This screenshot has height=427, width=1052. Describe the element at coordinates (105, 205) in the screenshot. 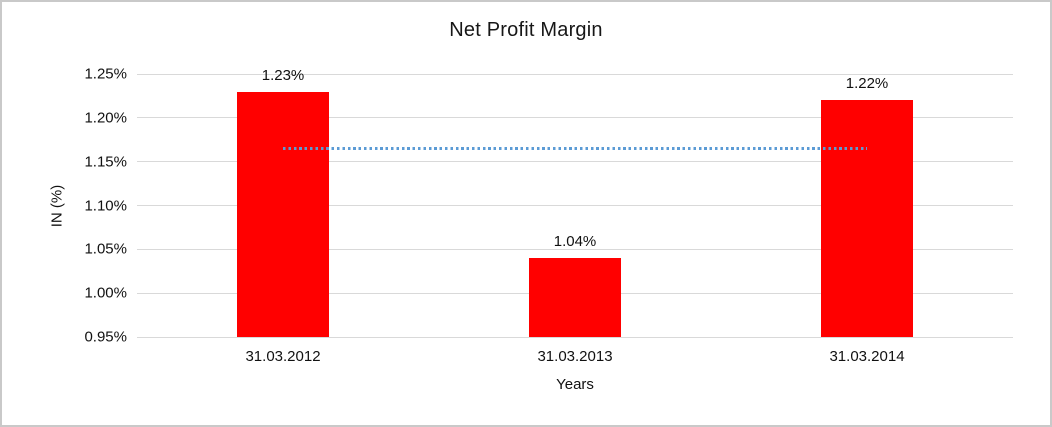

I see `y-tick-label: 1.10%` at that location.